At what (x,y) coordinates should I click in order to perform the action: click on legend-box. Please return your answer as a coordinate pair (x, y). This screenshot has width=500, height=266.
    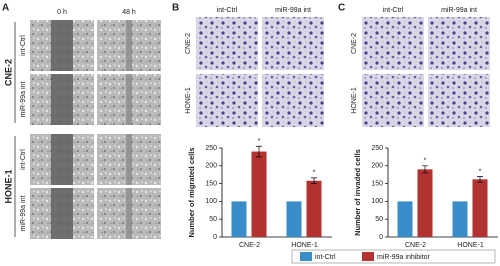
    Looking at the image, I should click on (393, 256).